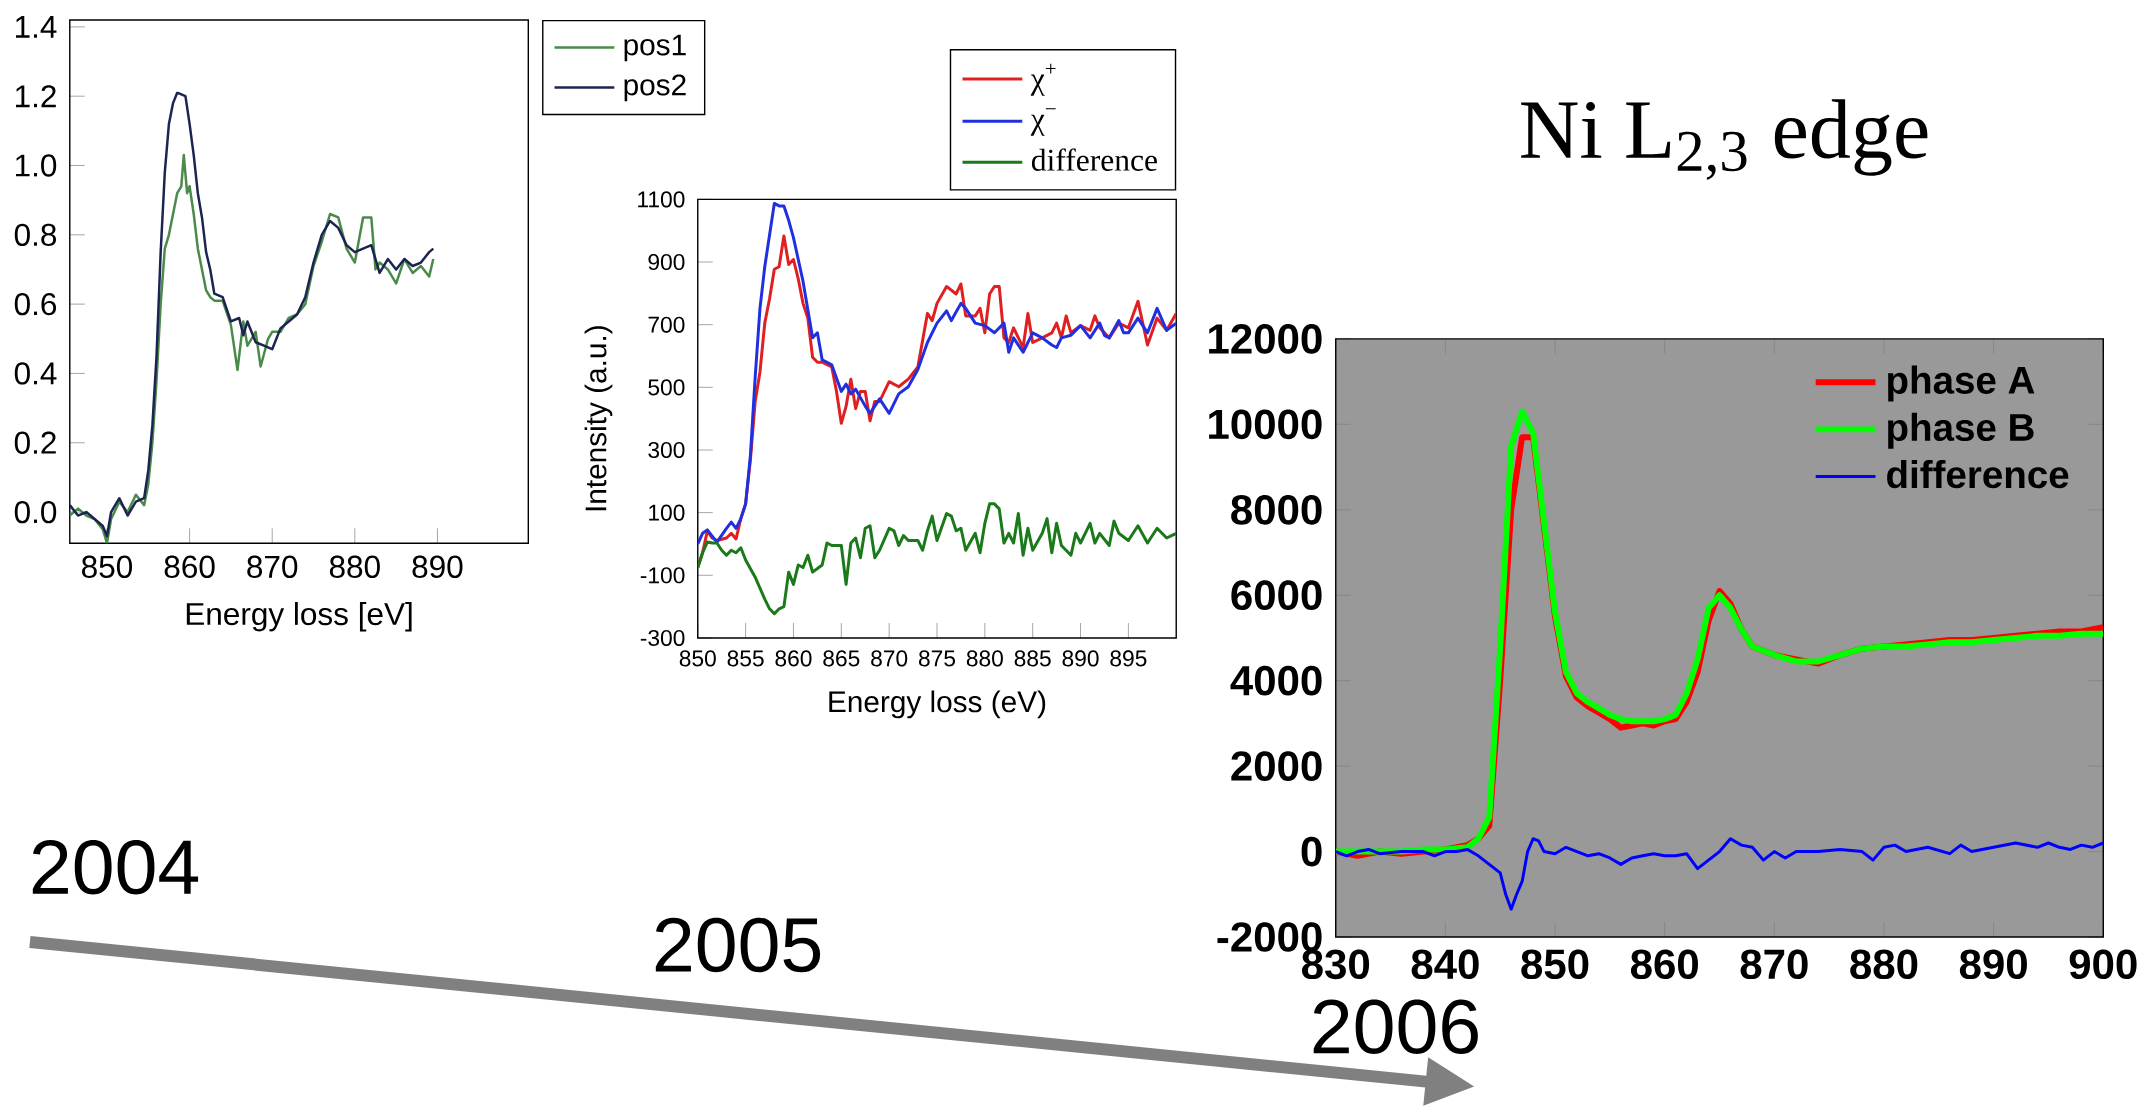  What do you see at coordinates (661, 199) in the screenshot?
I see `y-tick-label: 1100` at bounding box center [661, 199].